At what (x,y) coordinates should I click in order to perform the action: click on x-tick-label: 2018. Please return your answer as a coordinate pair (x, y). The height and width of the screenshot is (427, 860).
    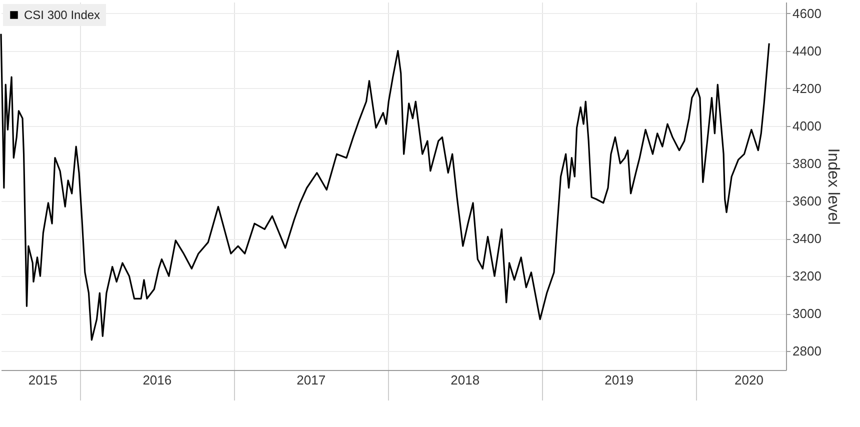
    Looking at the image, I should click on (465, 380).